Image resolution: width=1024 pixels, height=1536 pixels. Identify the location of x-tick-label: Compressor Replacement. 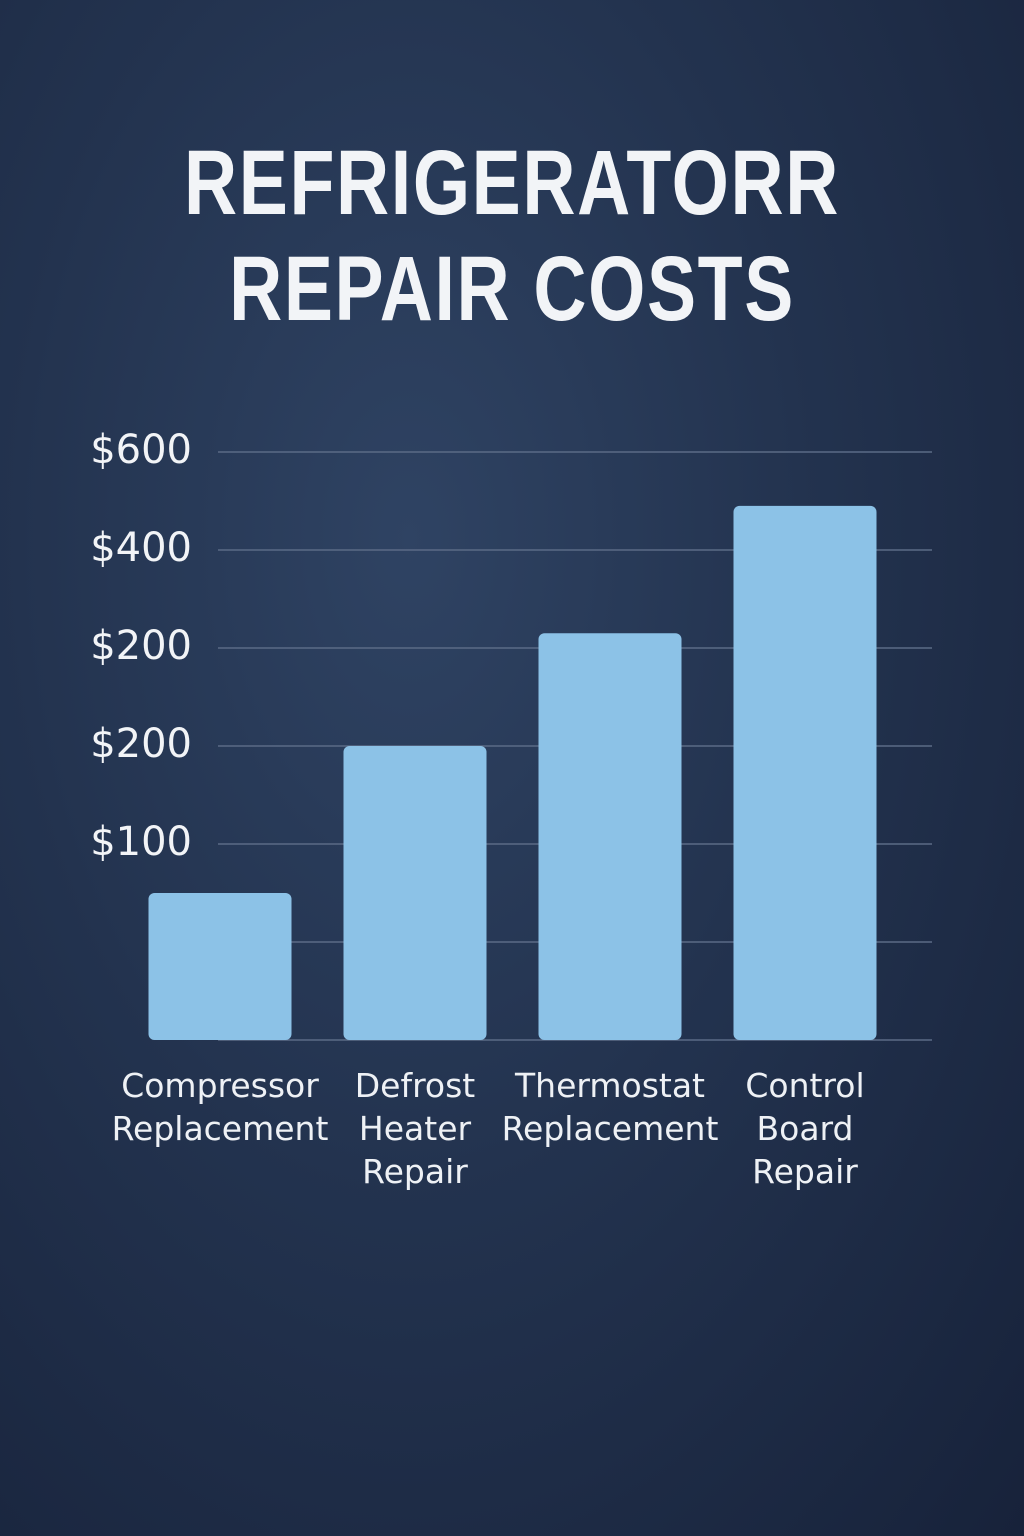
(220, 1107).